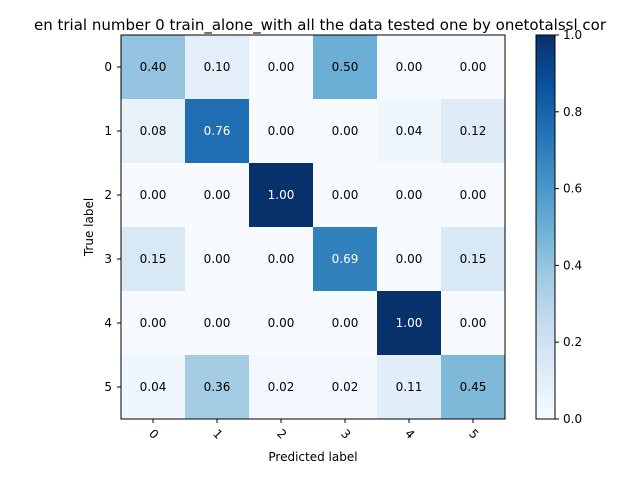 The image size is (640, 480). I want to click on x-tick-label: 5, so click(473, 434).